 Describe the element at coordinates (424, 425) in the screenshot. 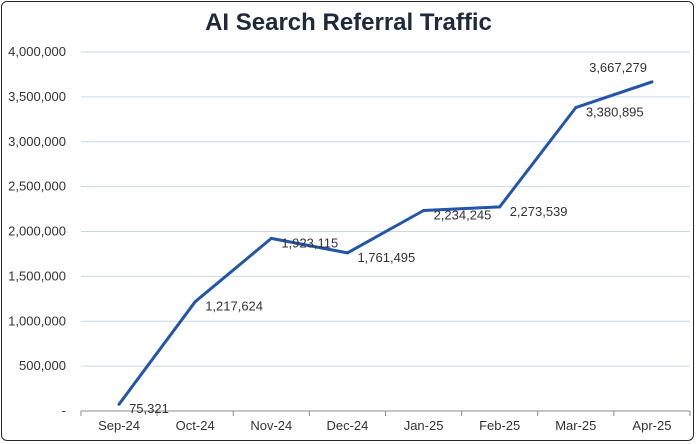

I see `x-tick-label: Jan-25` at that location.